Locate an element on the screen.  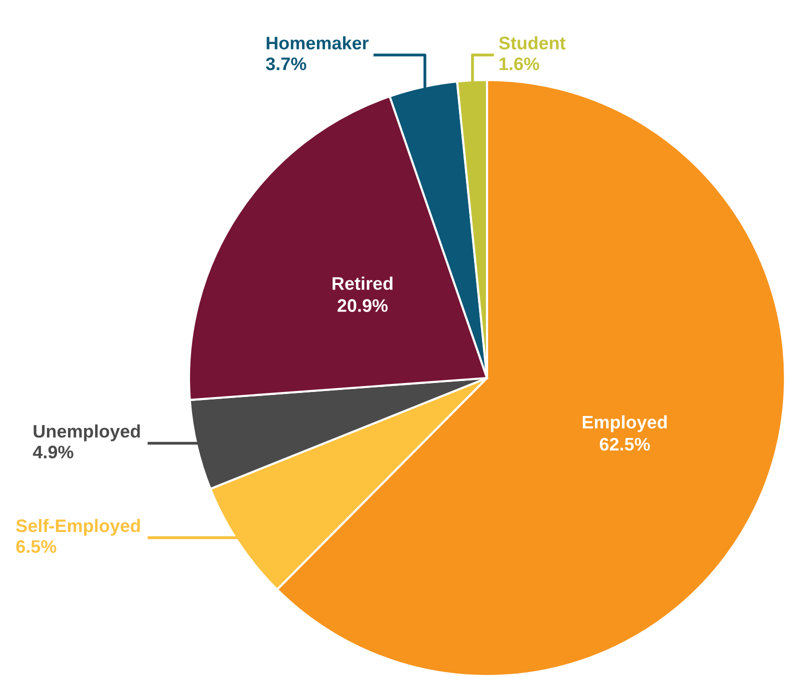
slice-label: Self-Employed is located at coordinates (78, 527).